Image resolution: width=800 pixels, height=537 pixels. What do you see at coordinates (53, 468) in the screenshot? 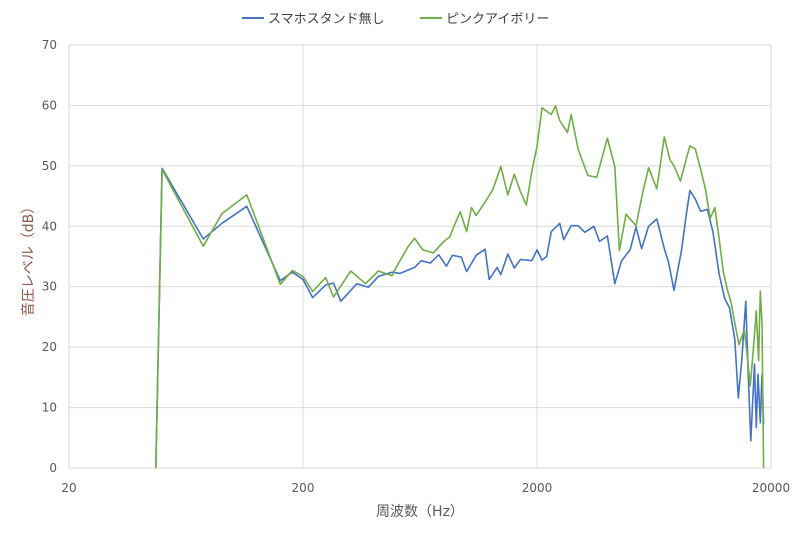
I see `y-tick-label: 0` at bounding box center [53, 468].